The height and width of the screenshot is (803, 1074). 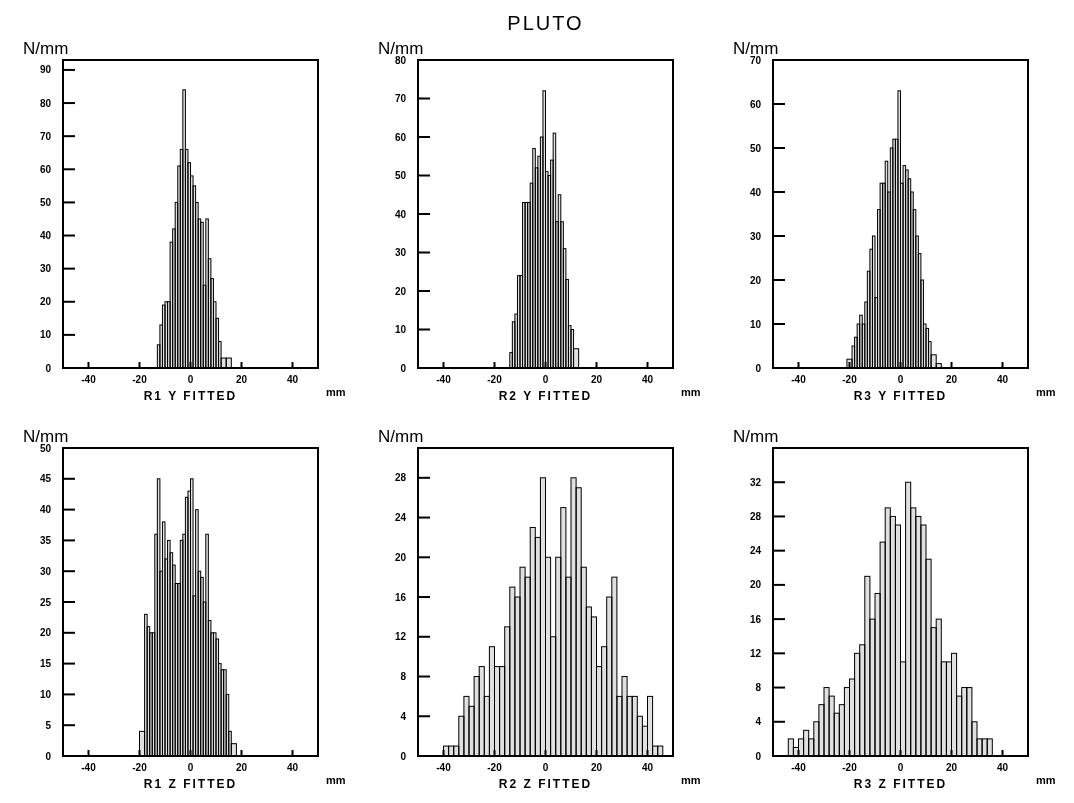 I want to click on x-axis-title: R1 Z FITTED, so click(x=190, y=784).